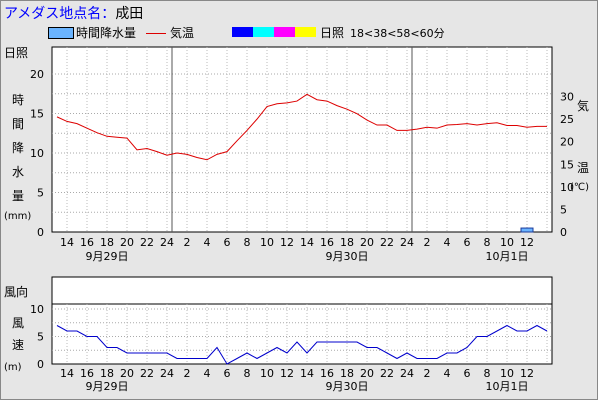  Describe the element at coordinates (40, 193) in the screenshot. I see `y-tick-label: 5` at that location.